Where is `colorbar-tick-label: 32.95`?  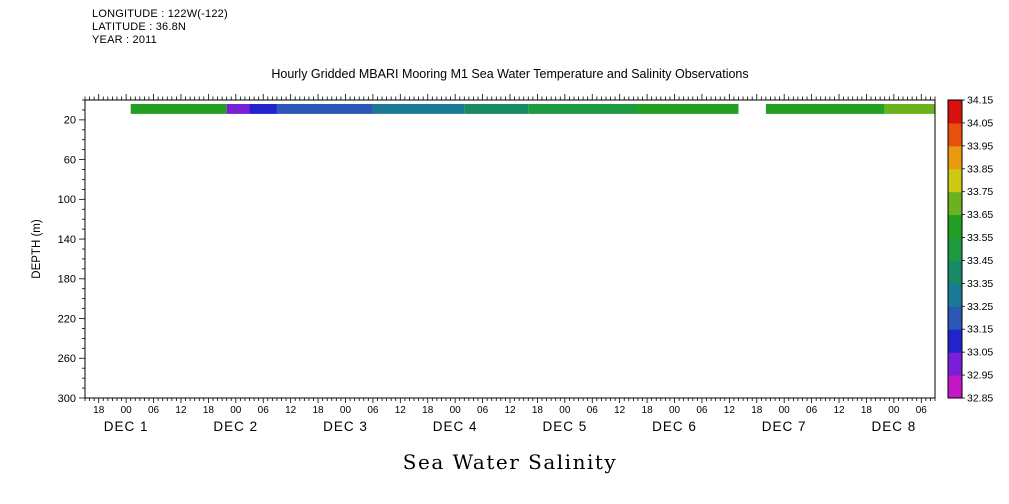
colorbar-tick-label: 32.95 is located at coordinates (980, 376).